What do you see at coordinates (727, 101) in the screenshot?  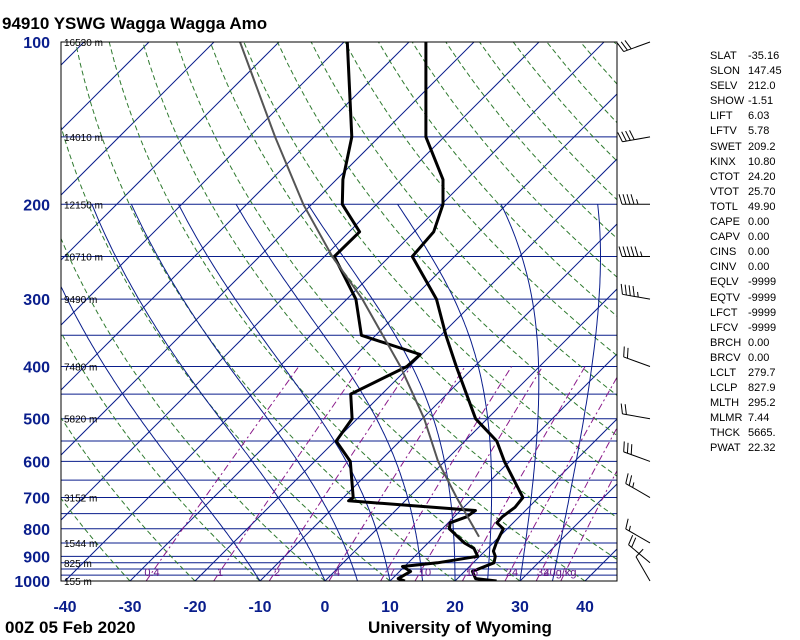 I see `index-key: SHOW` at bounding box center [727, 101].